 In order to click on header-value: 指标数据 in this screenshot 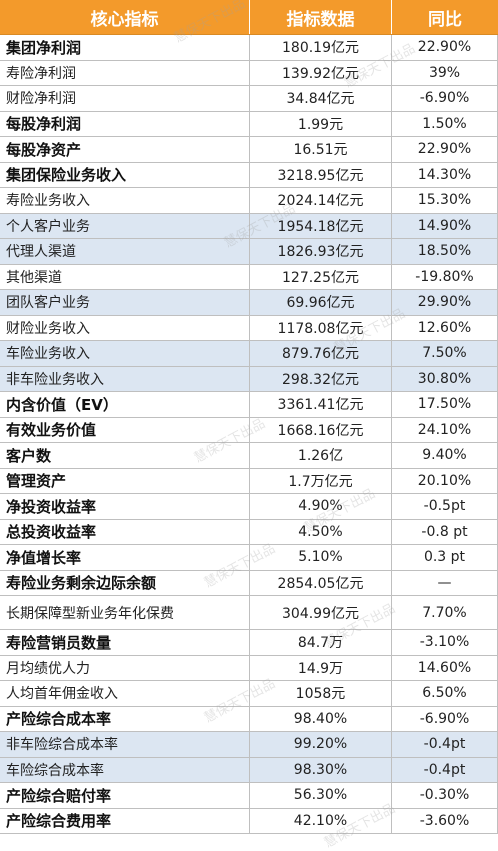, I will do `click(321, 17)`.